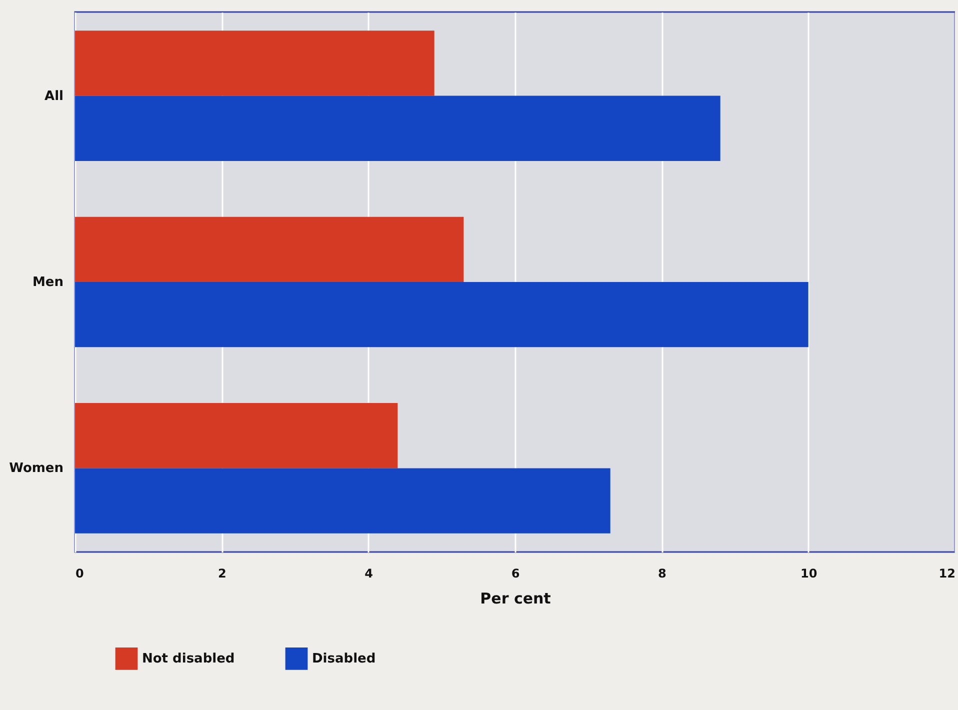  I want to click on legend-label: Disabled, so click(344, 659).